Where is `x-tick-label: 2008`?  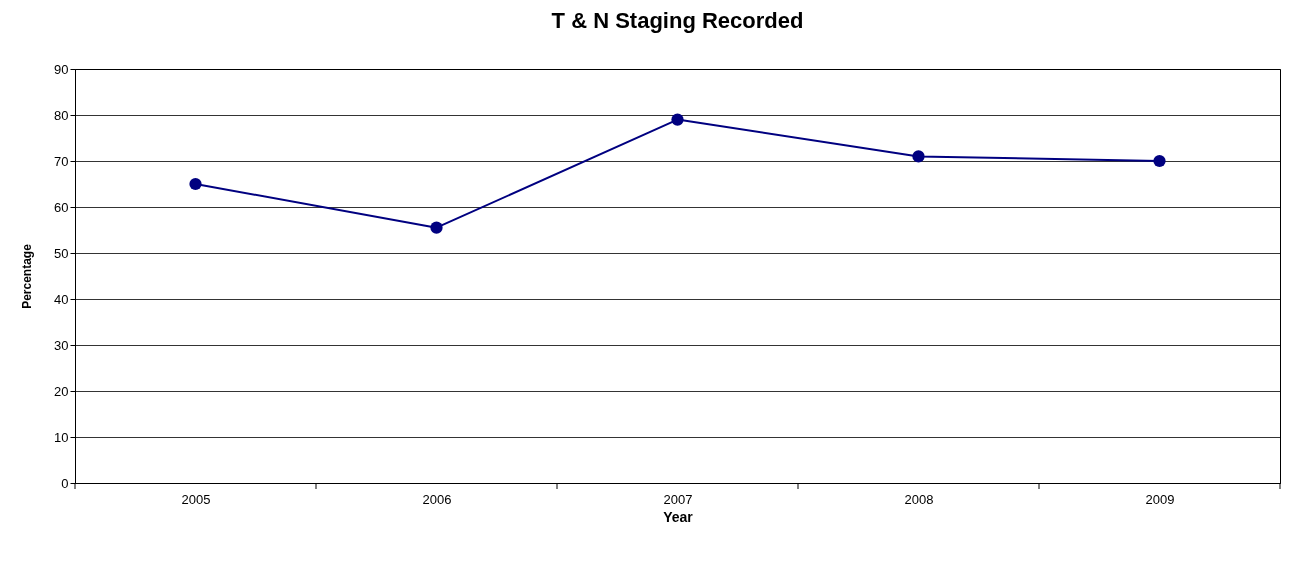
x-tick-label: 2008 is located at coordinates (919, 499).